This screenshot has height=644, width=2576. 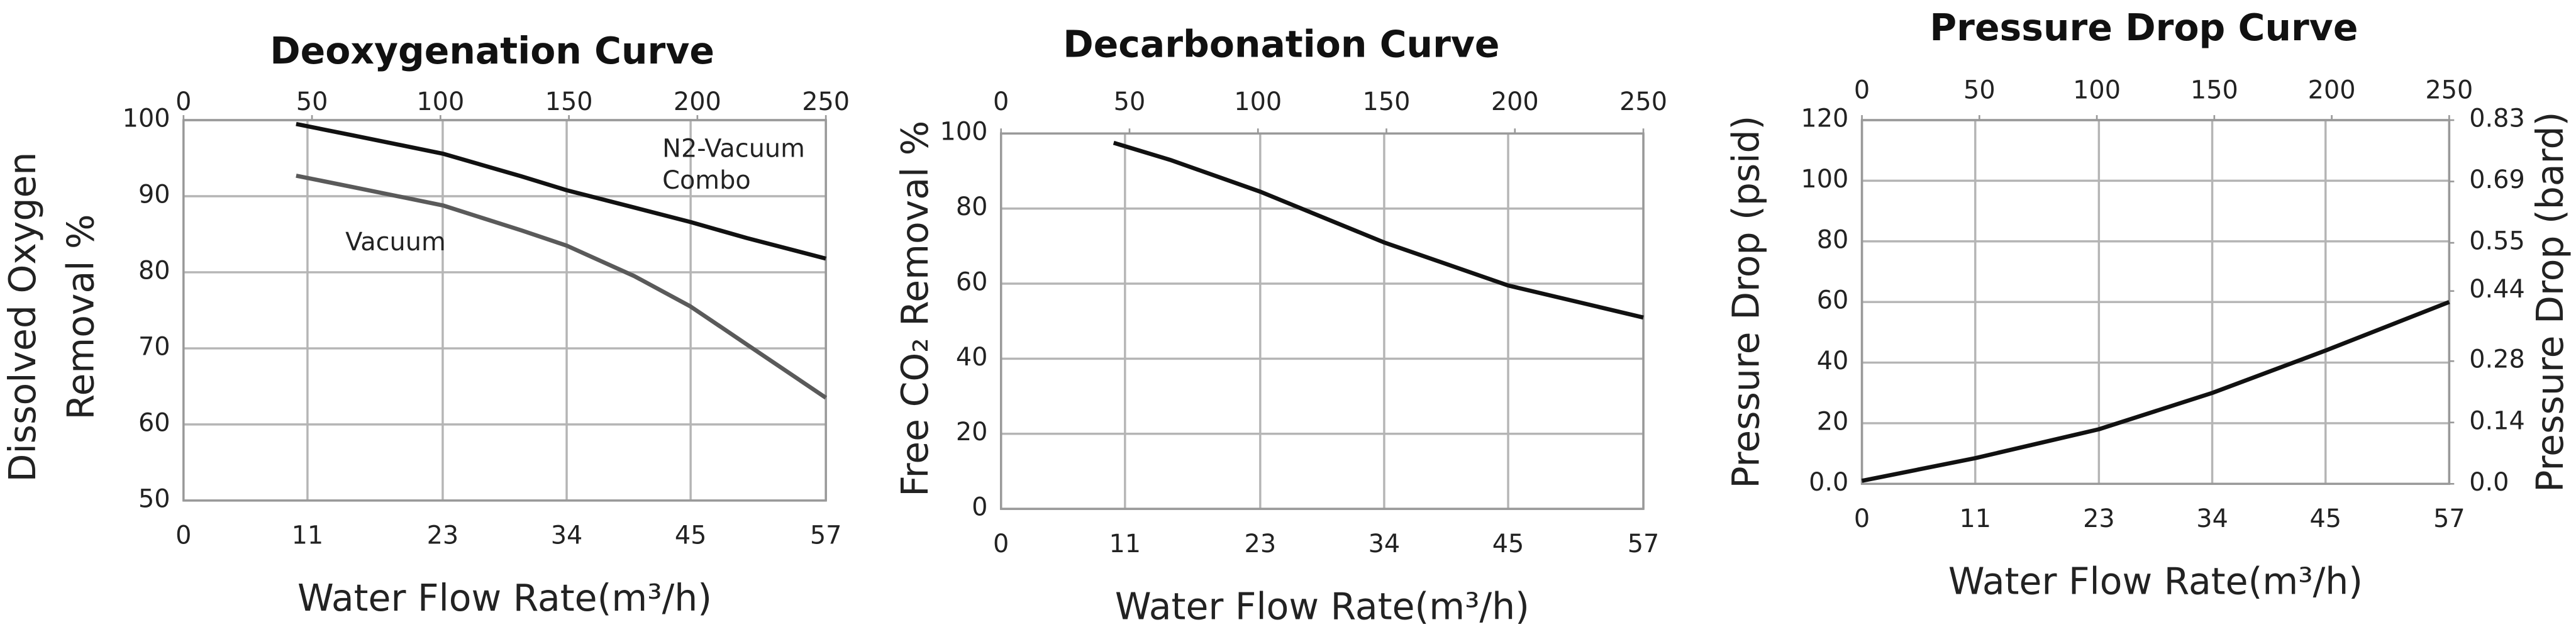 What do you see at coordinates (2497, 241) in the screenshot?
I see `y2-tick-label: 0.55` at bounding box center [2497, 241].